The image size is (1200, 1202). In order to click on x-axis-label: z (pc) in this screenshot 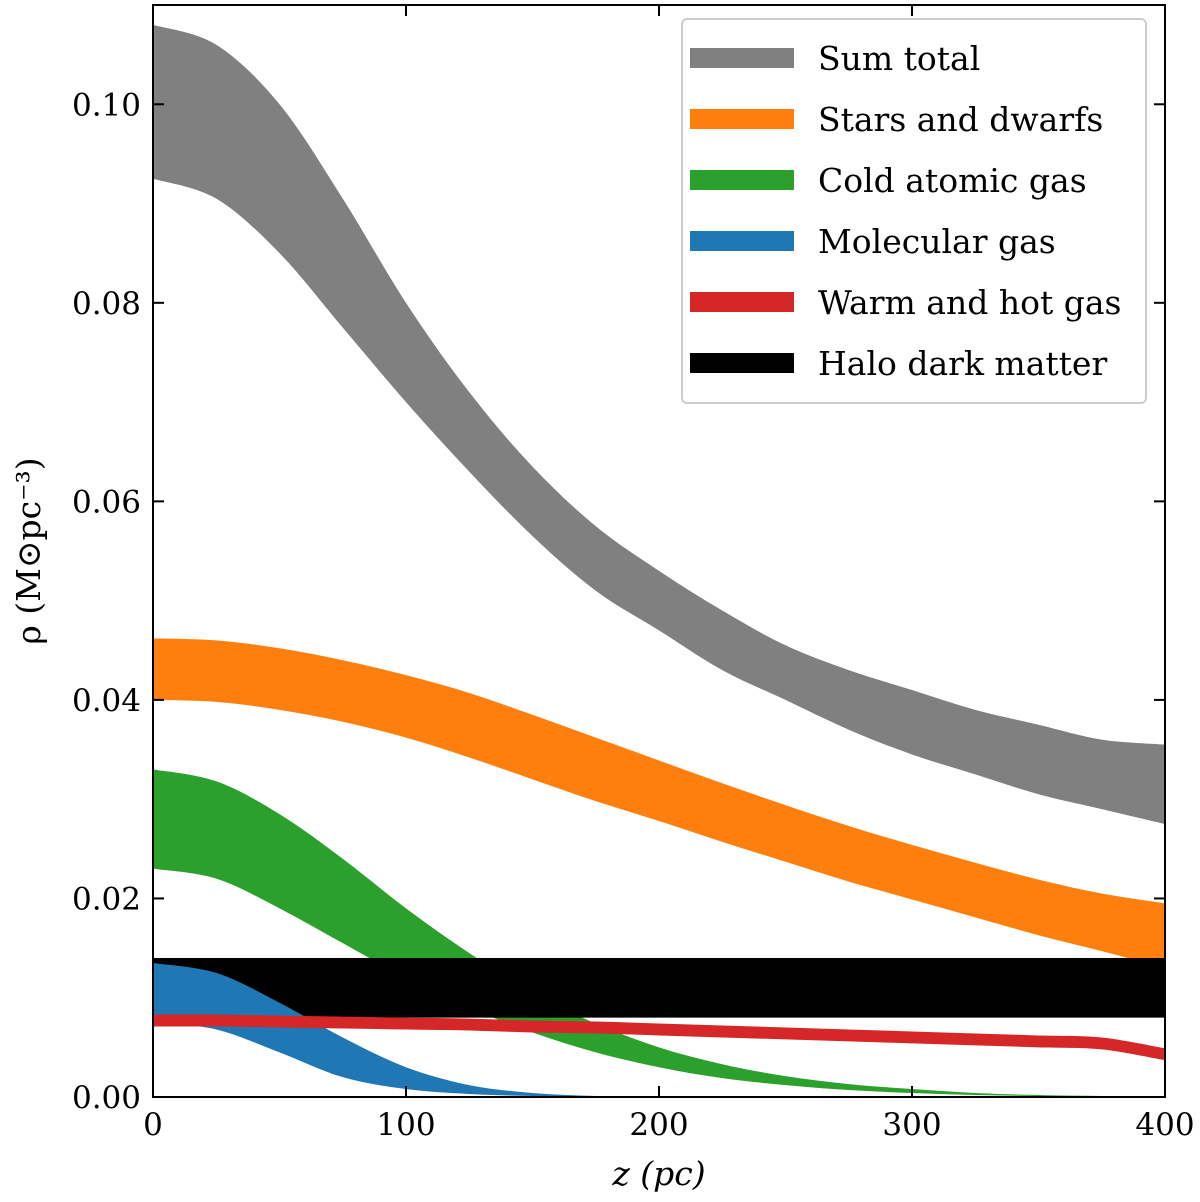, I will do `click(658, 1173)`.